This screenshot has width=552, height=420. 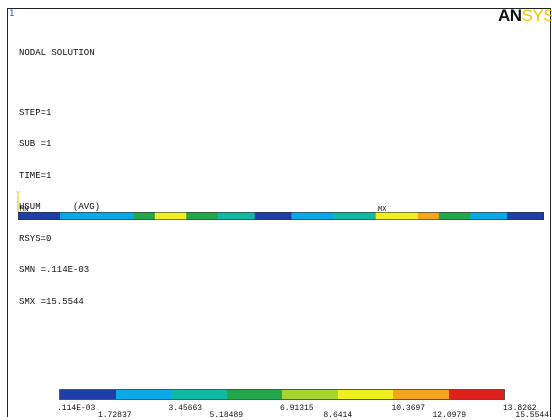 I want to click on contour-legend, so click(x=282, y=394).